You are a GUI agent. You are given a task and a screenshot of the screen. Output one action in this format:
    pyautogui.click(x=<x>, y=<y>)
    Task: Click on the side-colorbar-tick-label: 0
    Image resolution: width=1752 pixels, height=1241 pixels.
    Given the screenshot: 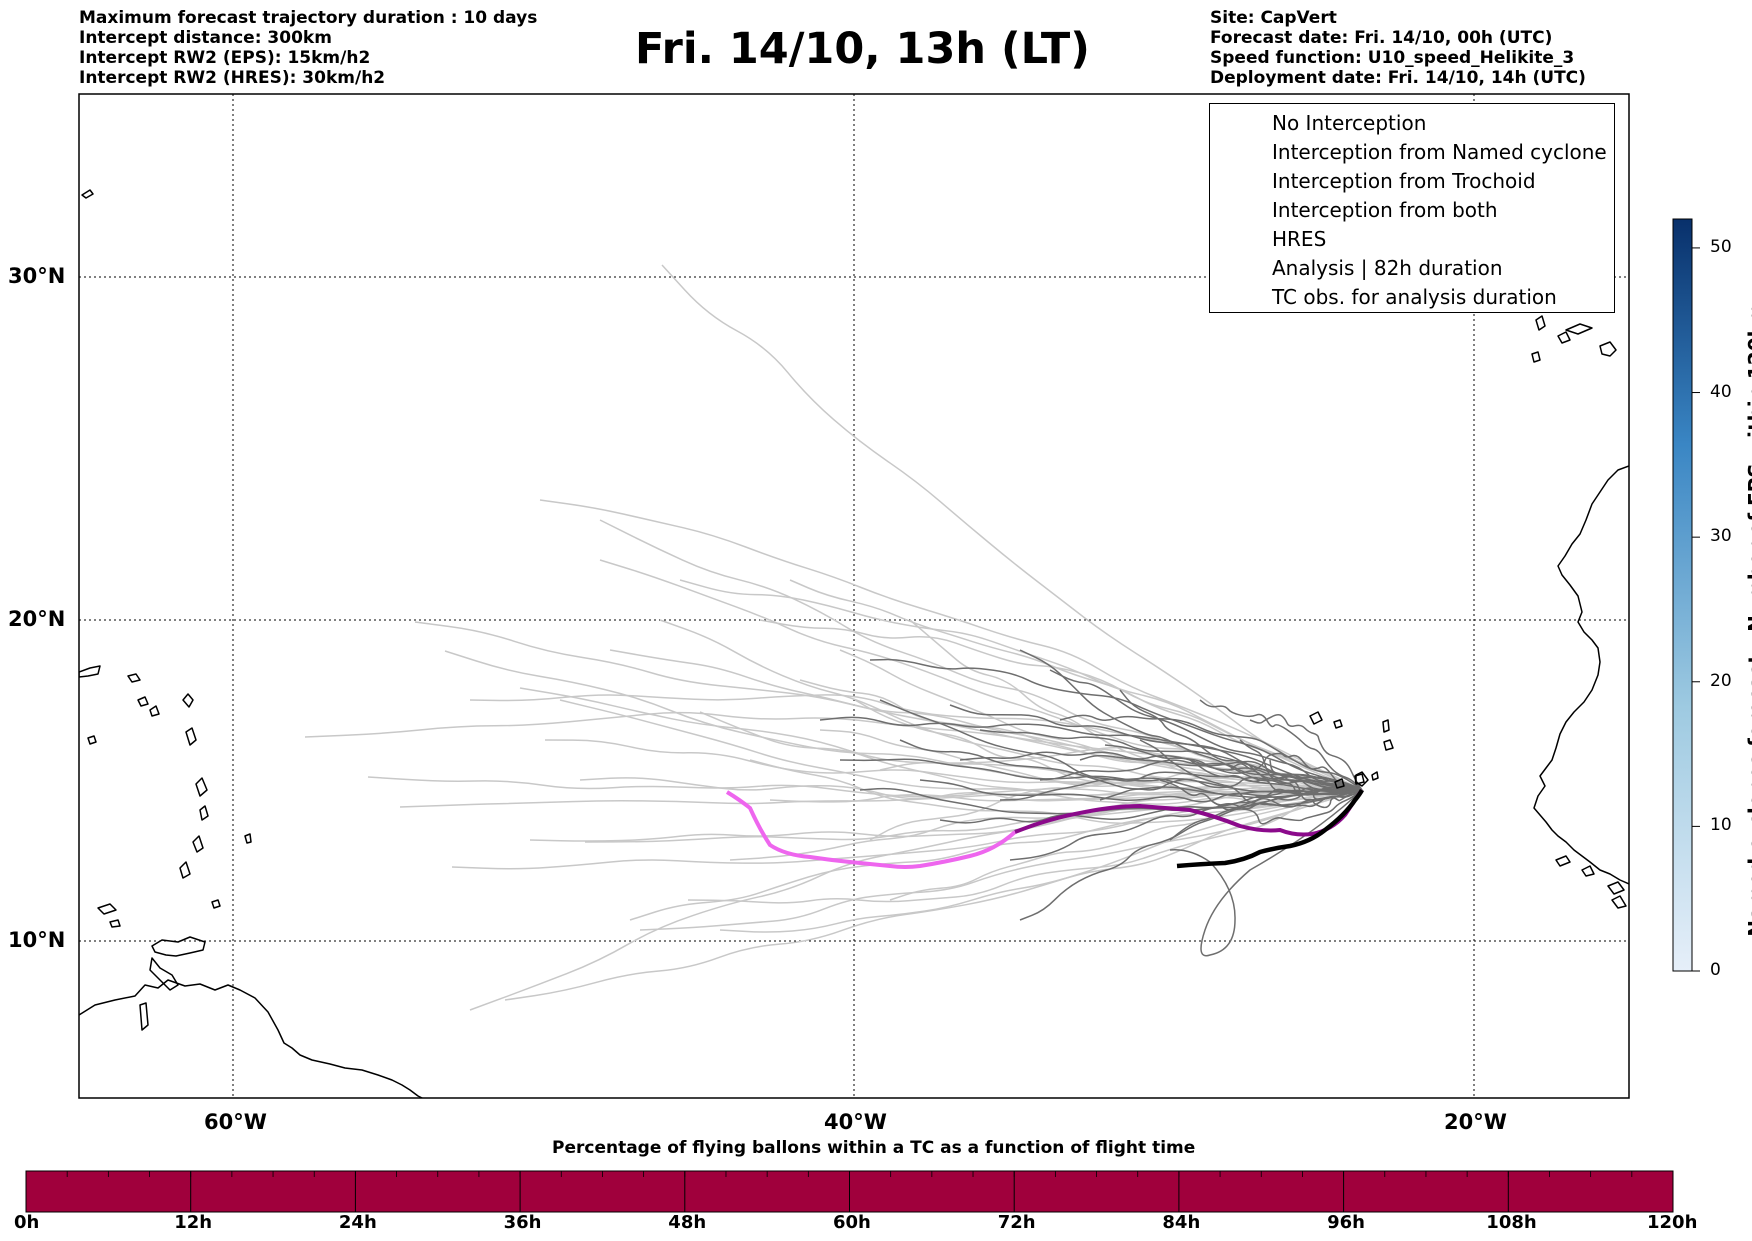 What is the action you would take?
    pyautogui.click(x=1715, y=970)
    